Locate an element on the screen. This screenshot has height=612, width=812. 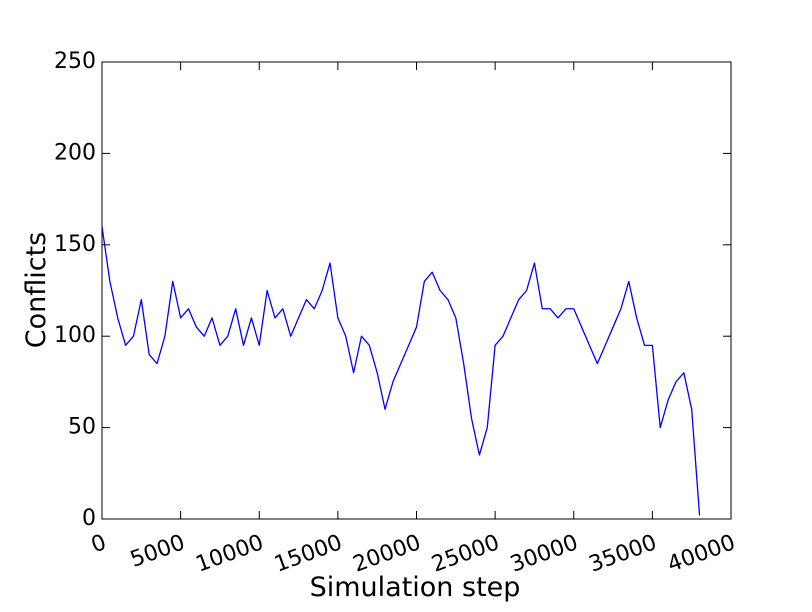
x-tick-label: 25000 is located at coordinates (466, 553).